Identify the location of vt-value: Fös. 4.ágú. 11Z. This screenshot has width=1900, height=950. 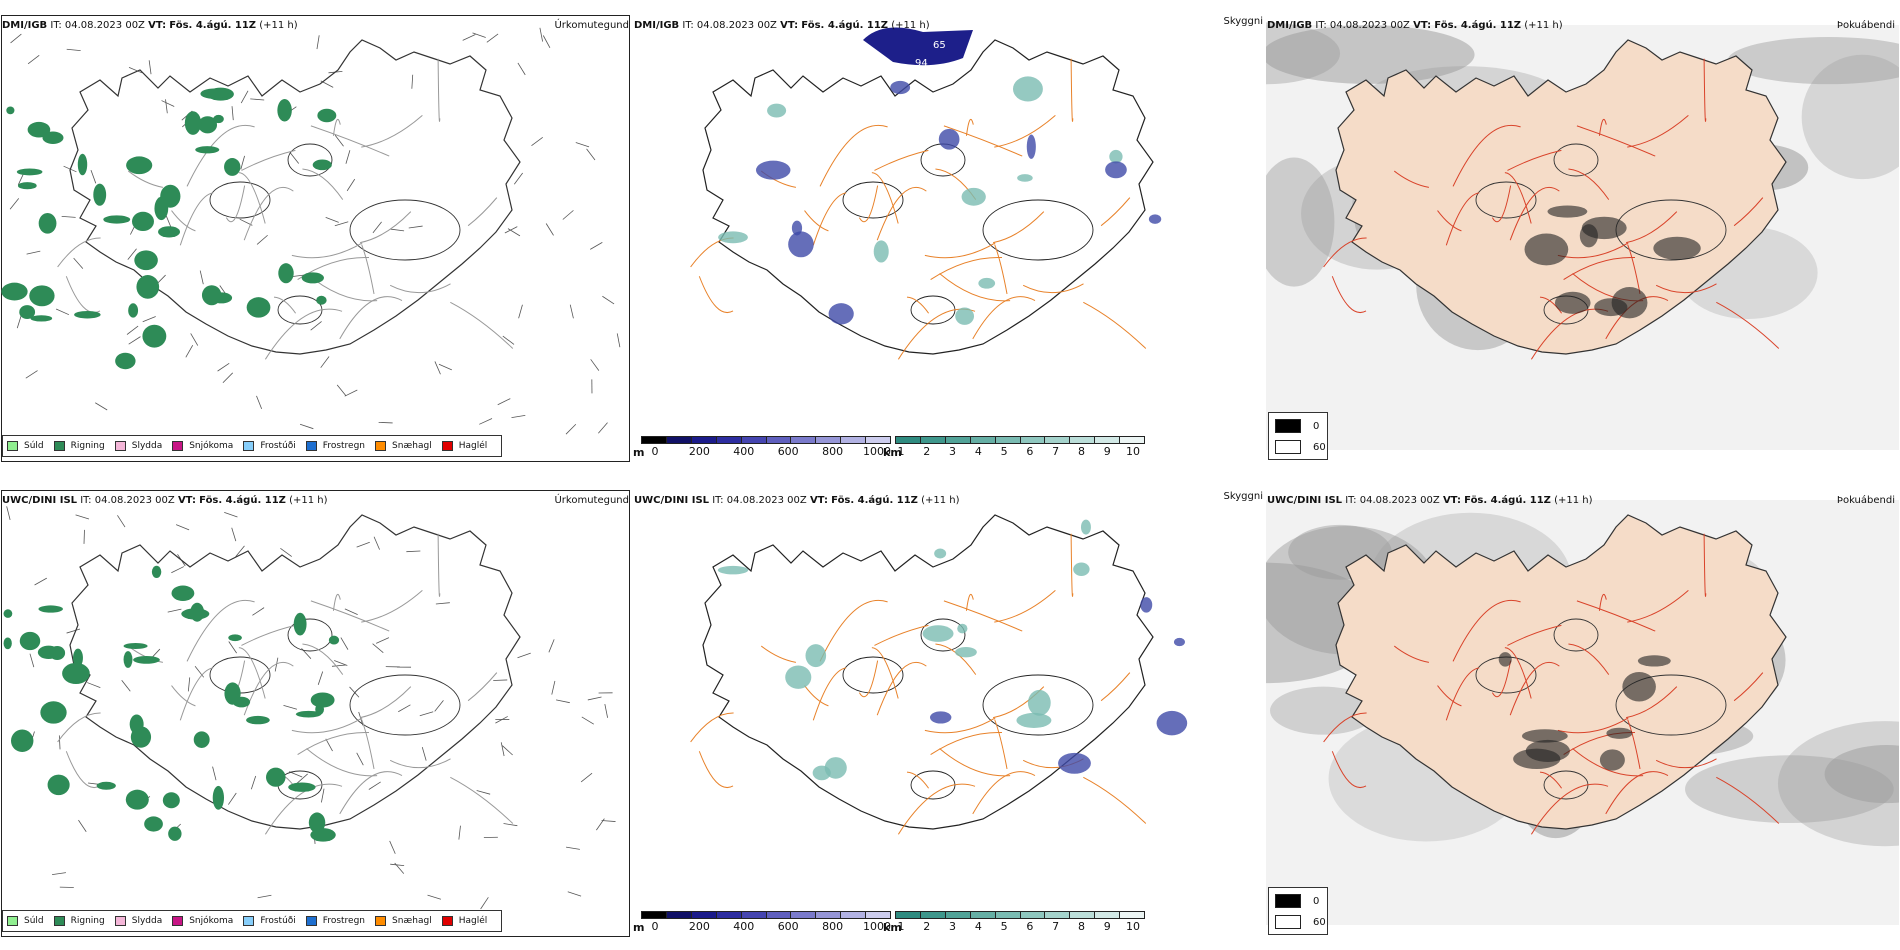
(242, 500).